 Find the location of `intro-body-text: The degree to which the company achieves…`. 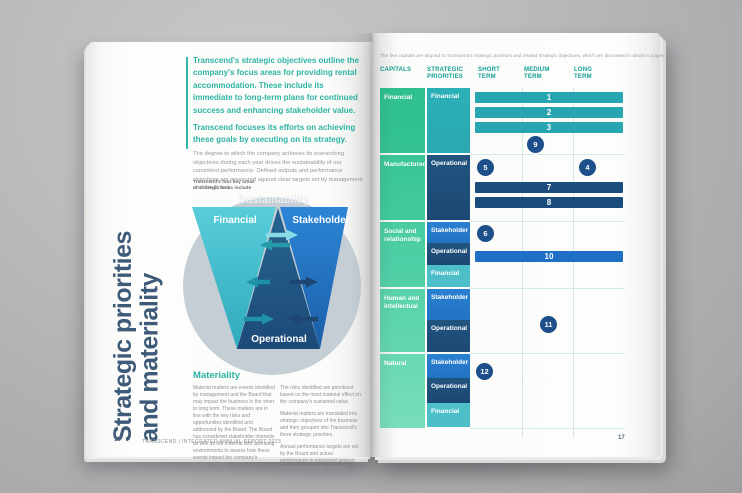

intro-body-text: The degree to which the company achieves… is located at coordinates (278, 171).